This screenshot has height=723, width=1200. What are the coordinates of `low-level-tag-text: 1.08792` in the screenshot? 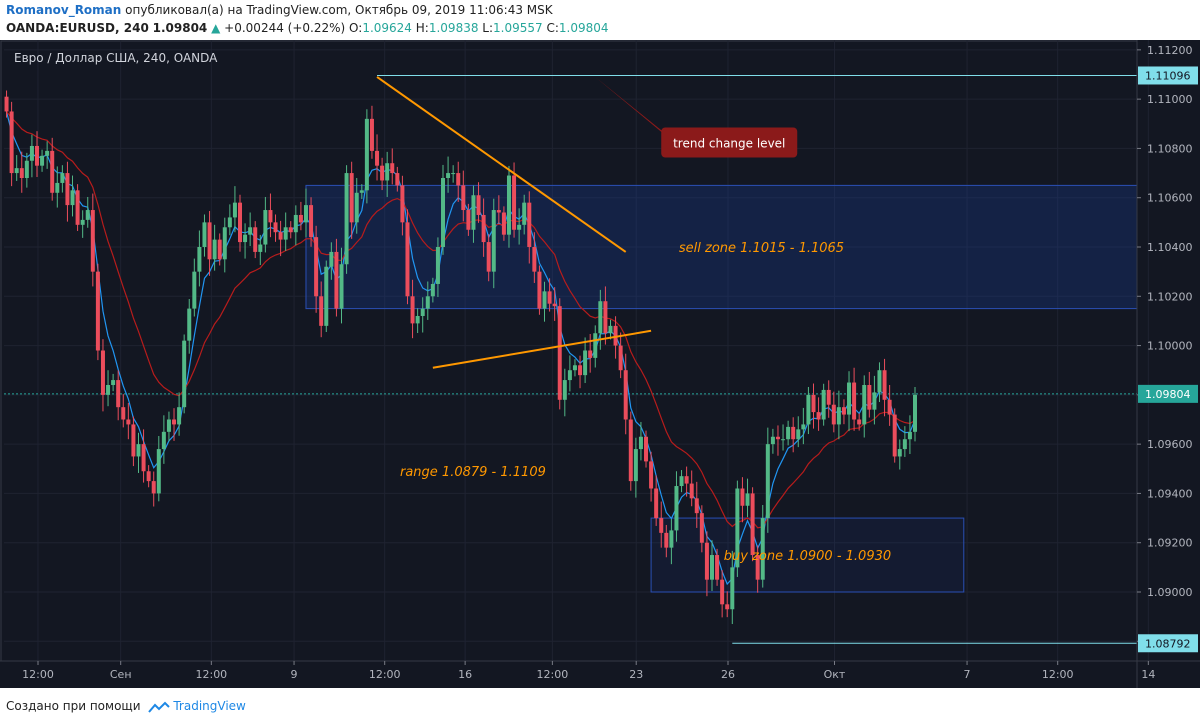 It's located at (1168, 643).